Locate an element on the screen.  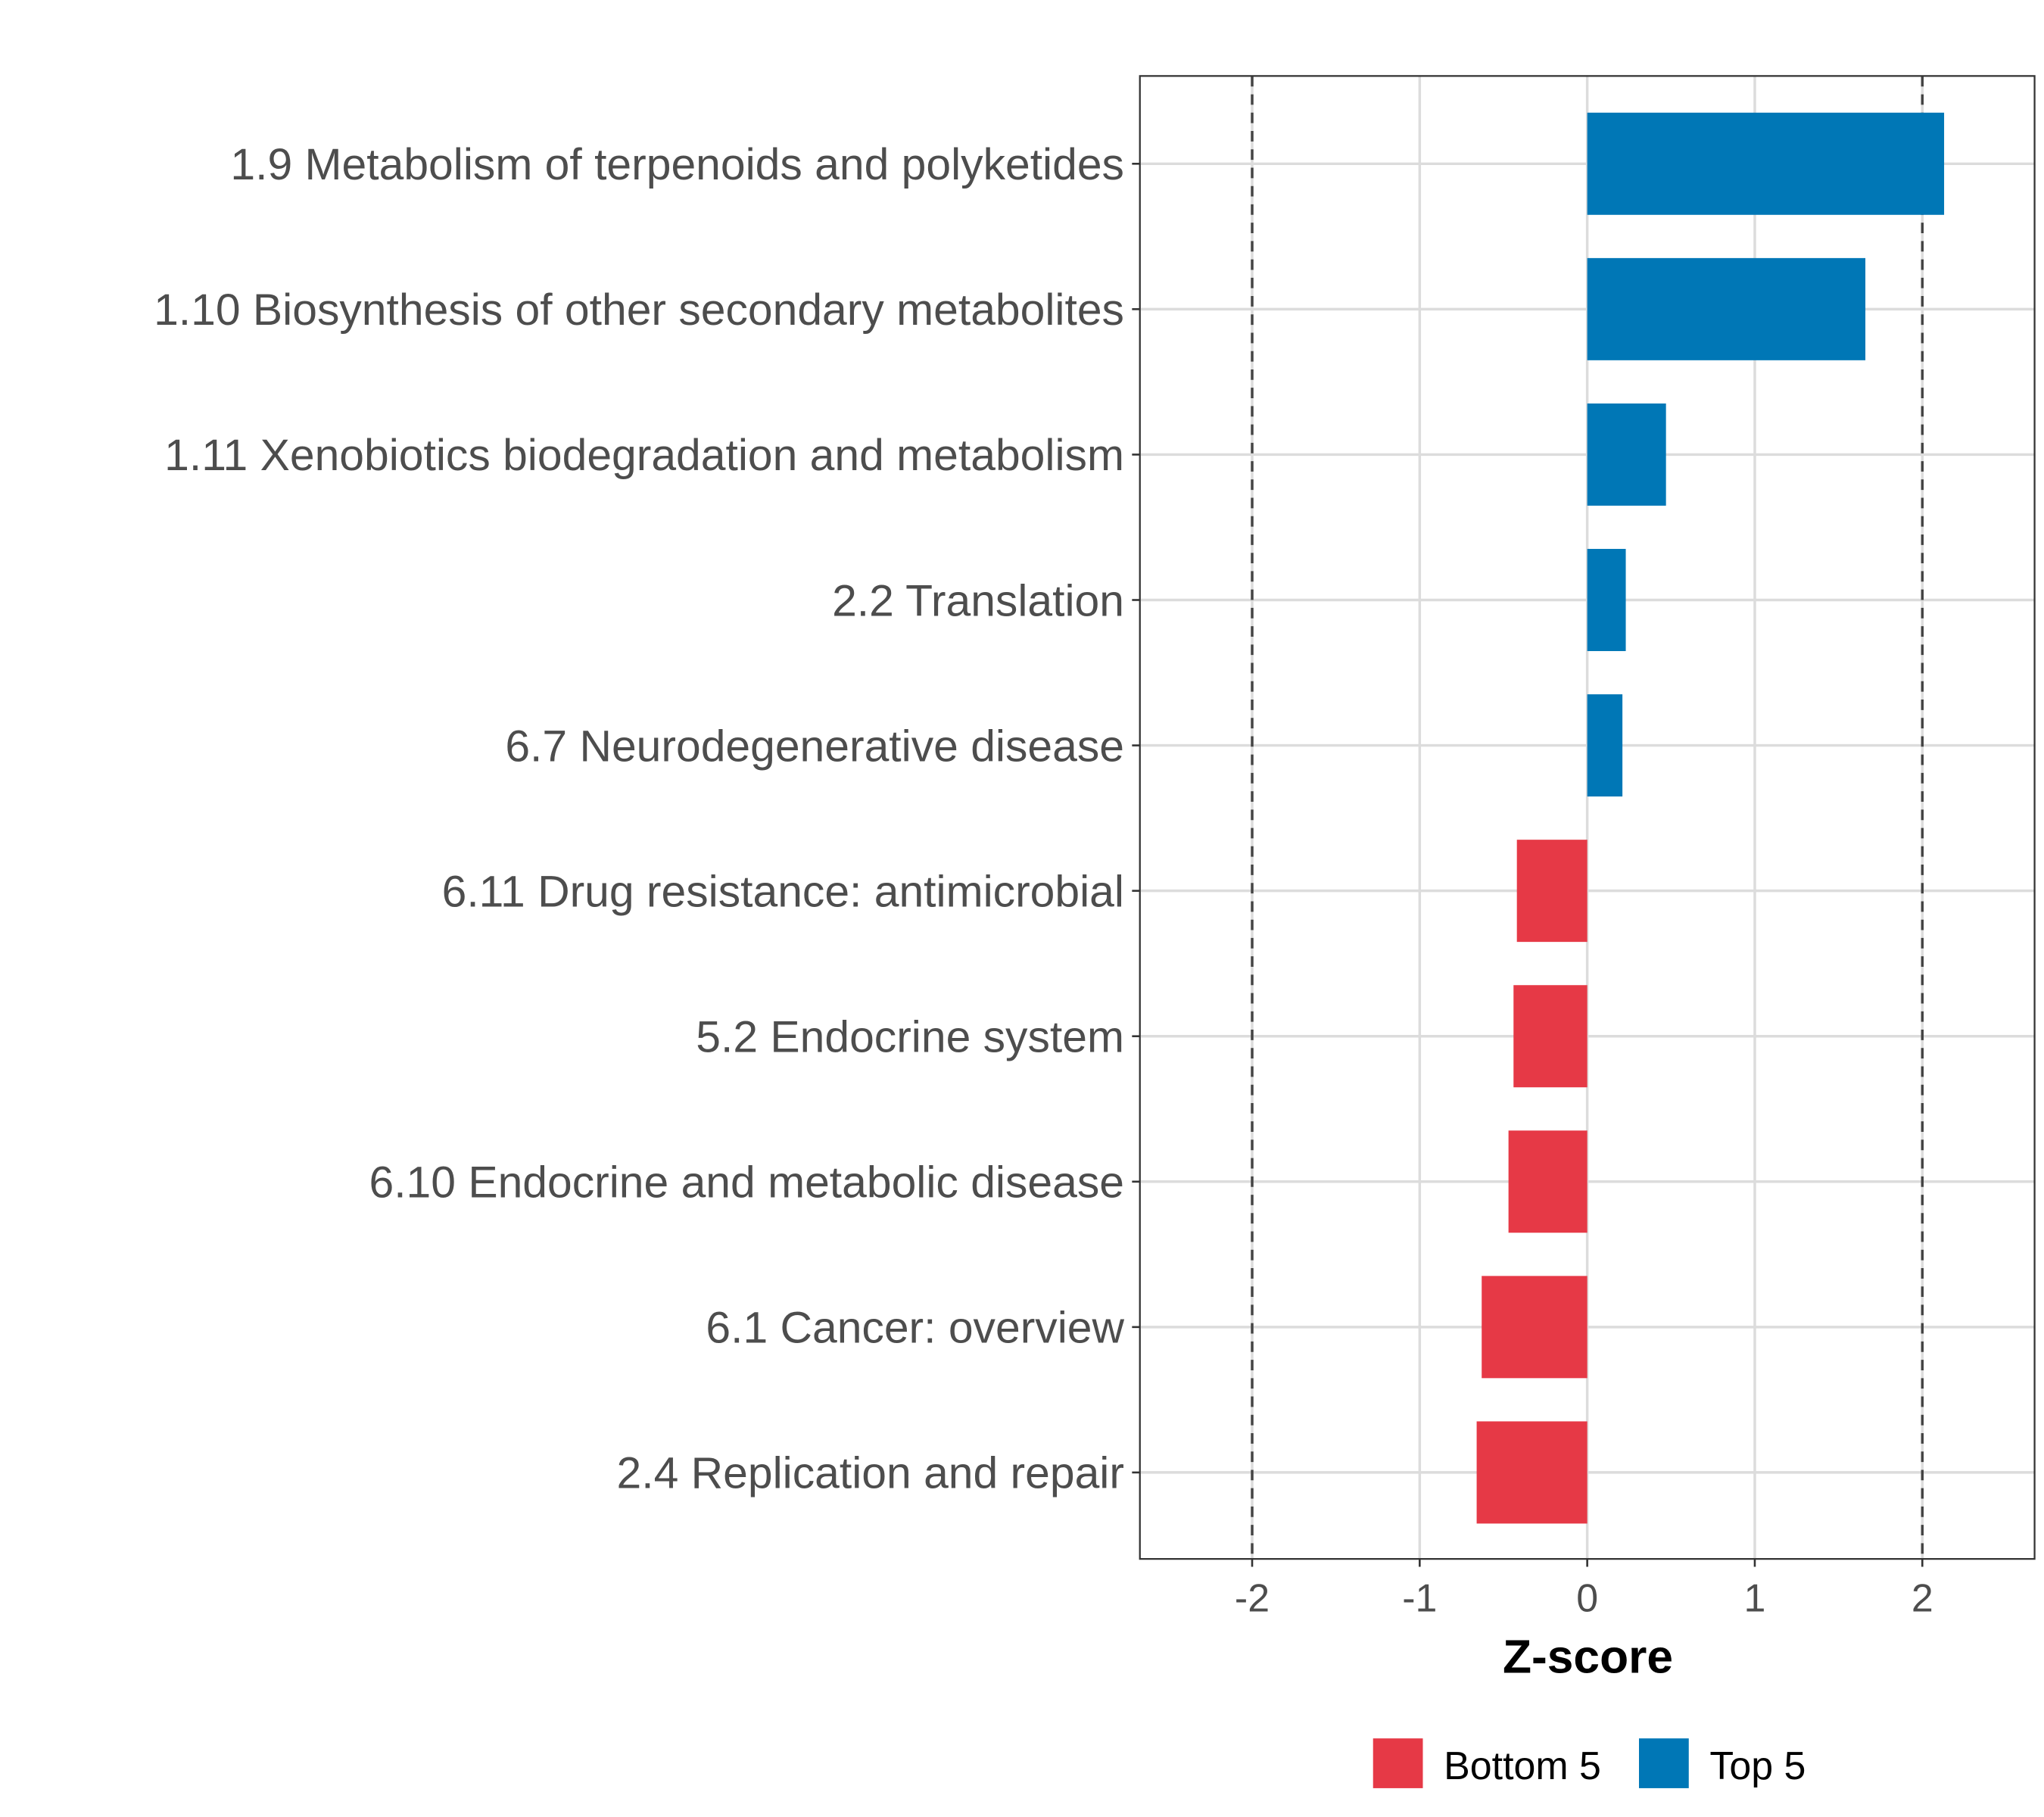
y-axis-label: 2.4 Replication and repair is located at coordinates (870, 1473).